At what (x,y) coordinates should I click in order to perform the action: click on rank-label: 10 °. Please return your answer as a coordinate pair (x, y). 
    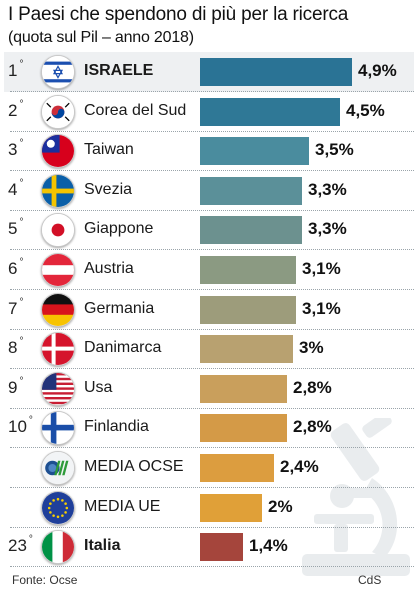
    Looking at the image, I should click on (20, 426).